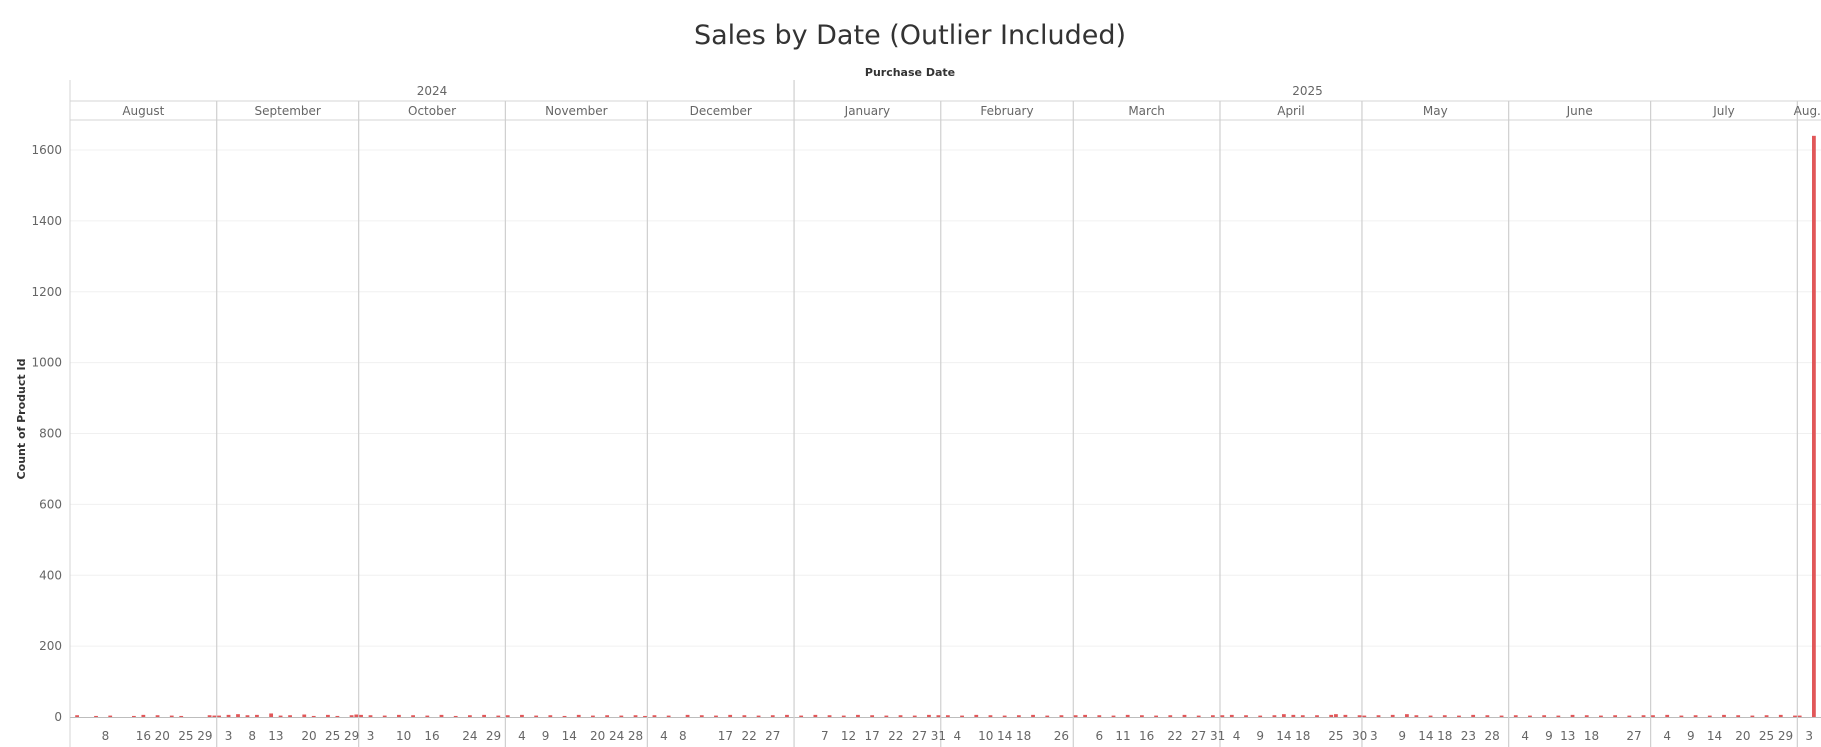  Describe the element at coordinates (1290, 111) in the screenshot. I see `month-label-8: April` at that location.